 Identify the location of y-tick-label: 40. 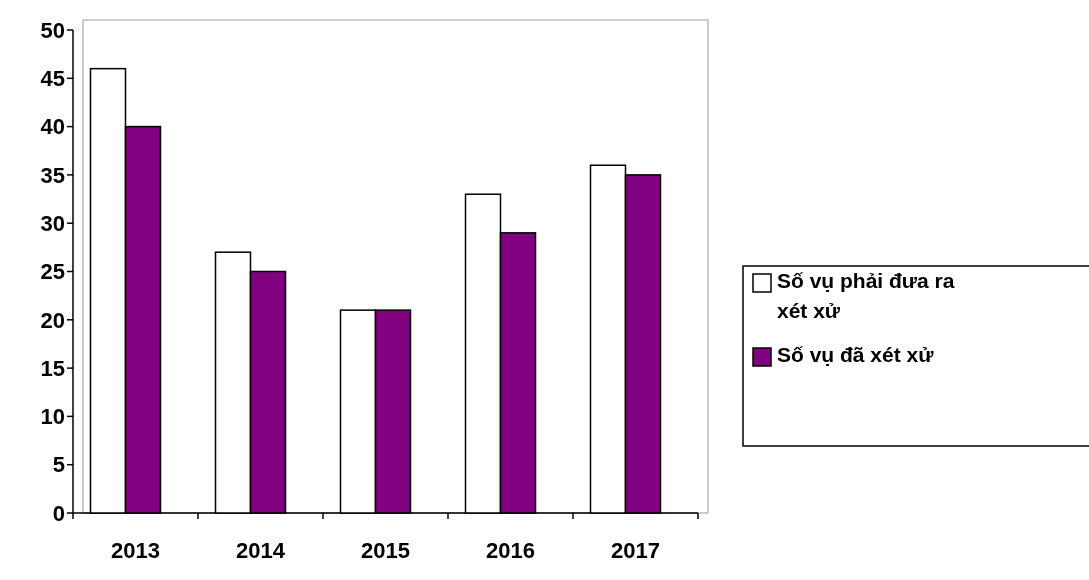
(52, 127).